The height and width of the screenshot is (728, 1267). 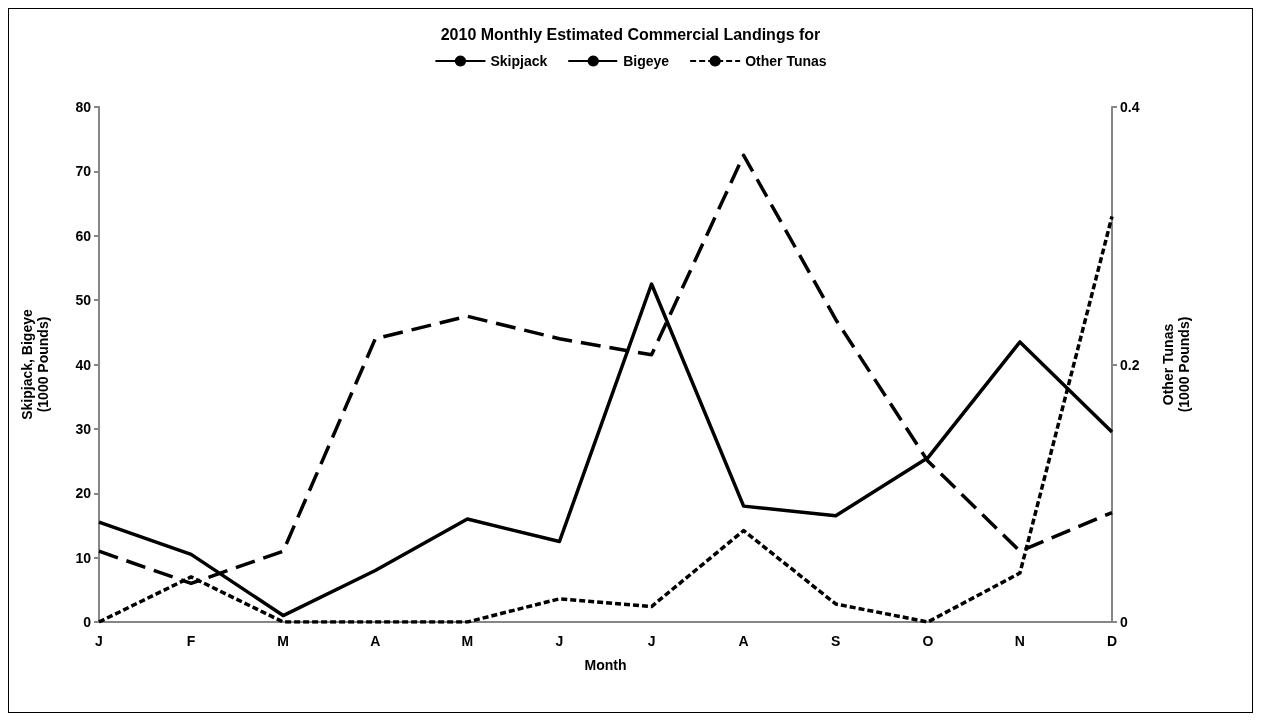 I want to click on x-tick-label: S, so click(x=836, y=641).